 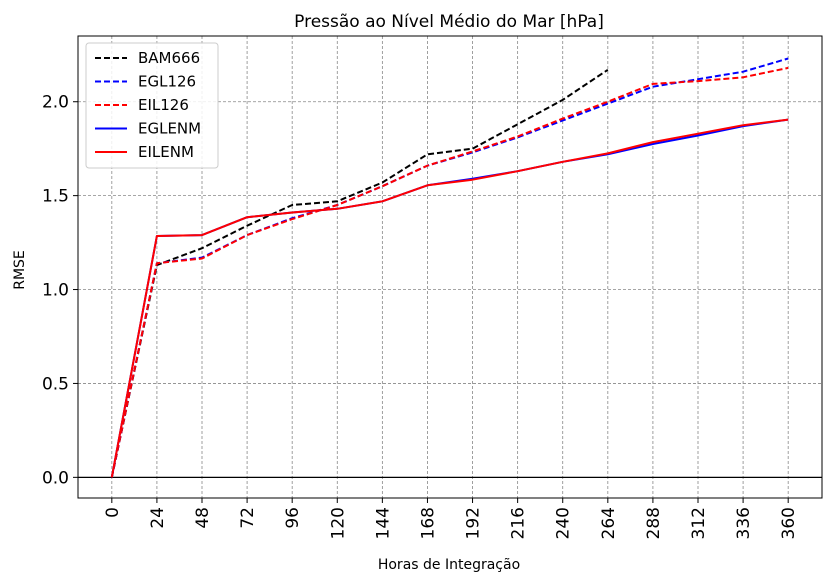 I want to click on x-tick-label: 312, so click(x=699, y=523).